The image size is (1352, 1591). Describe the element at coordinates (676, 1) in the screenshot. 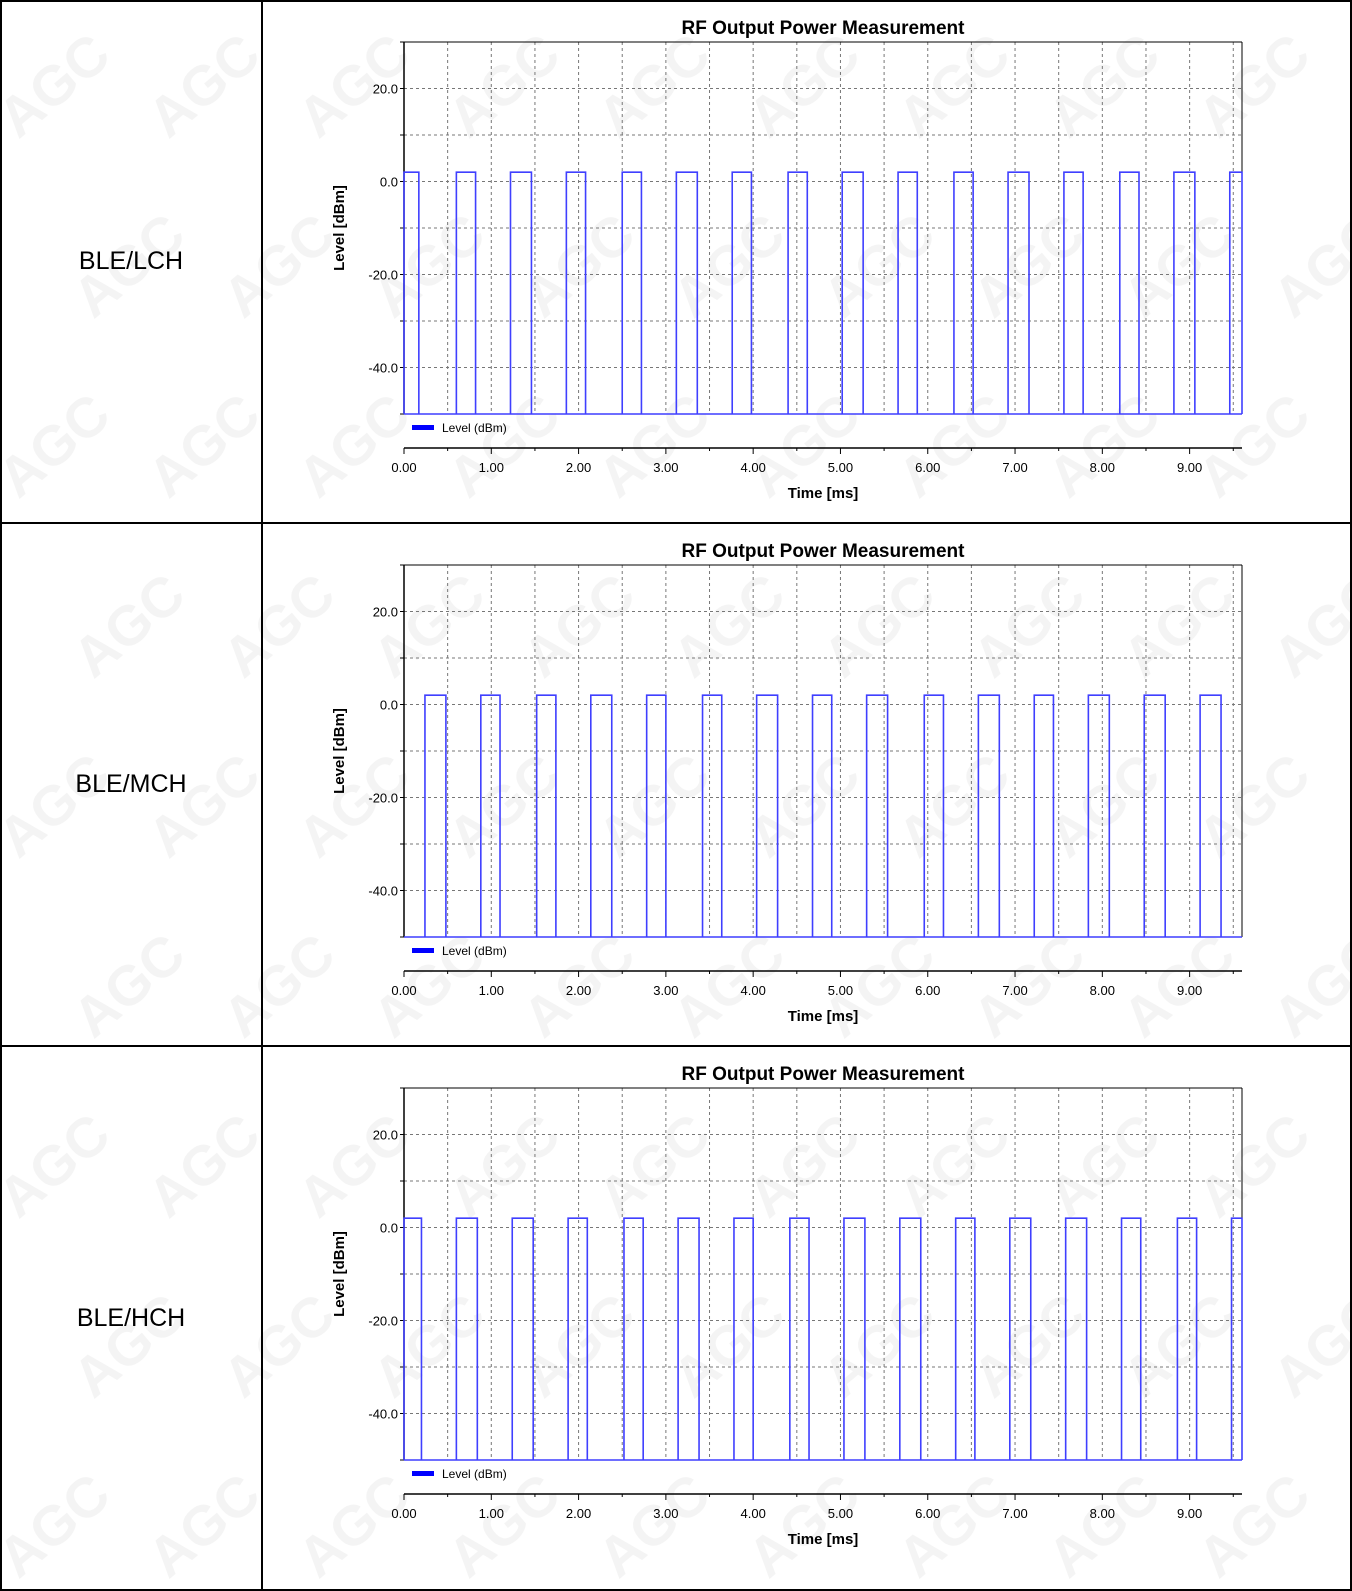

I see `table-border-top` at that location.